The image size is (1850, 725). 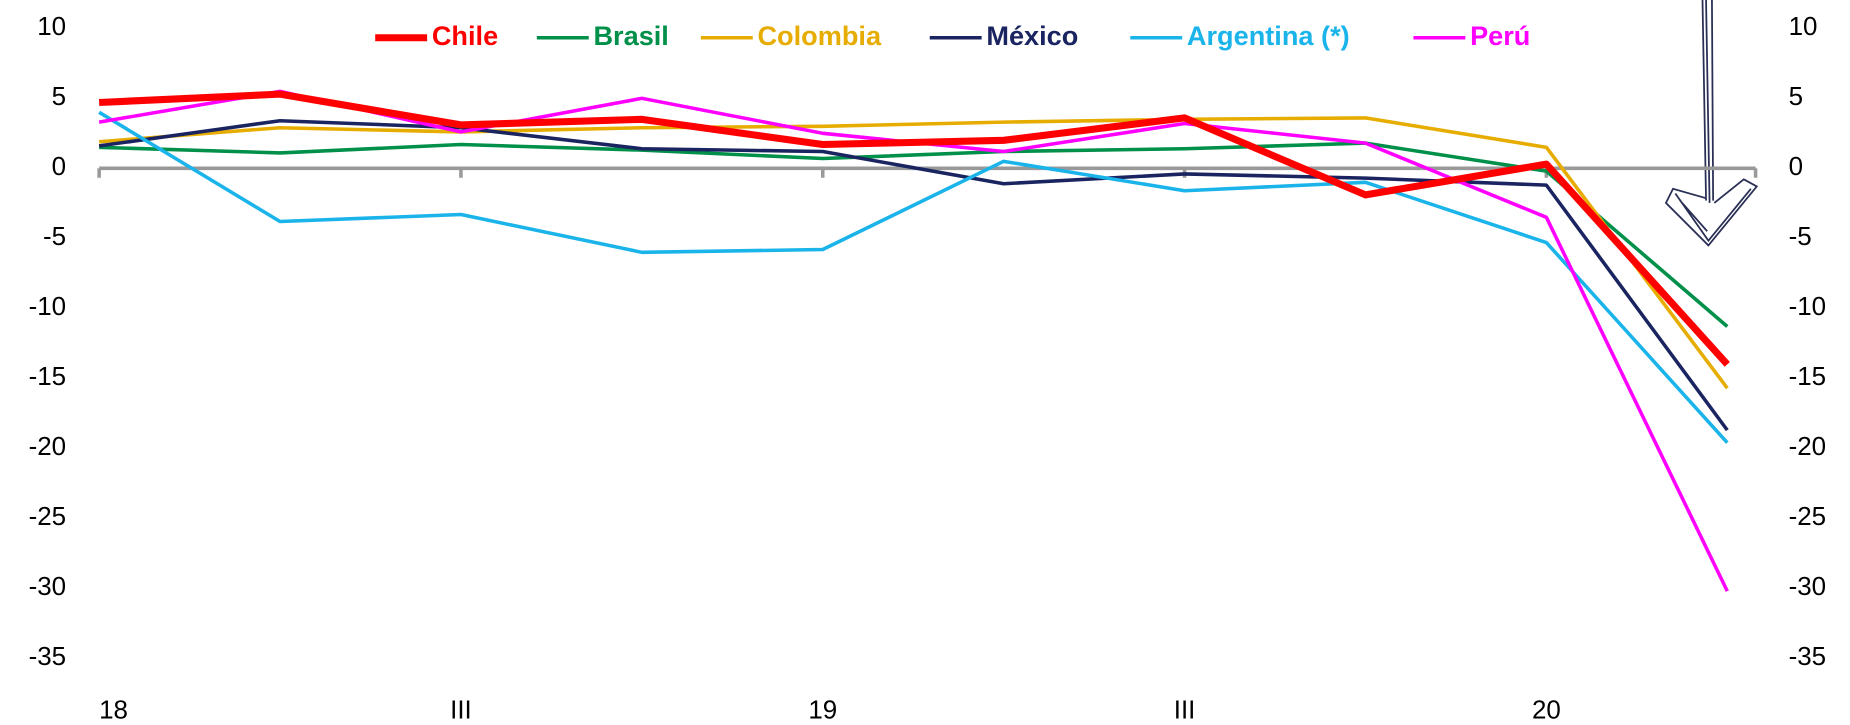 What do you see at coordinates (54, 237) in the screenshot?
I see `y-tick-label: -5` at bounding box center [54, 237].